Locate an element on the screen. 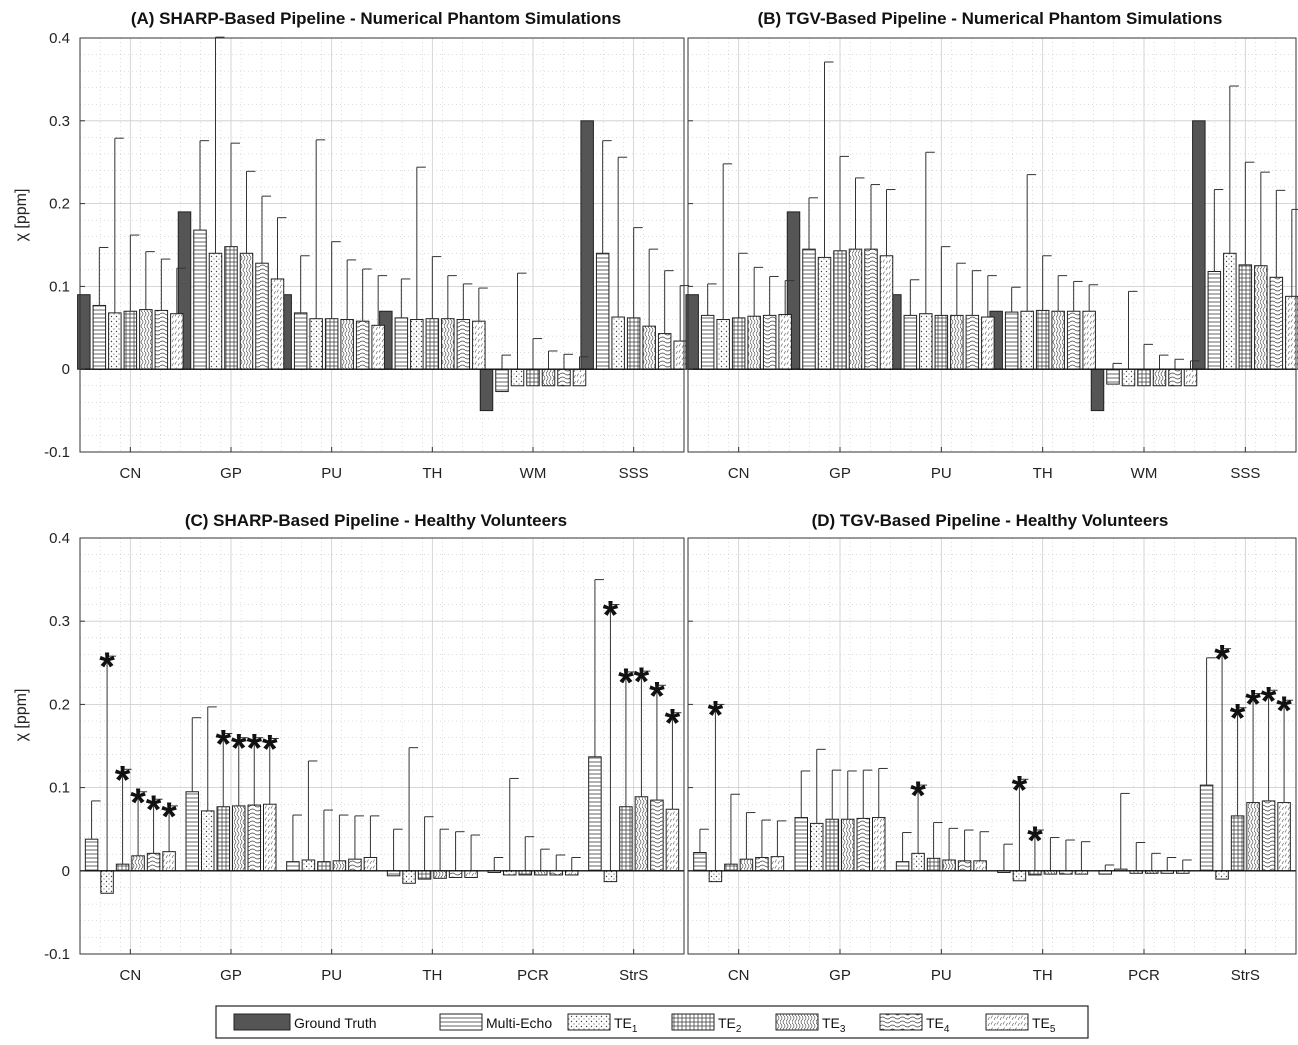 Image resolution: width=1298 pixels, height=1045 pixels. panel-d-x-tick-label: PCR is located at coordinates (1144, 975).